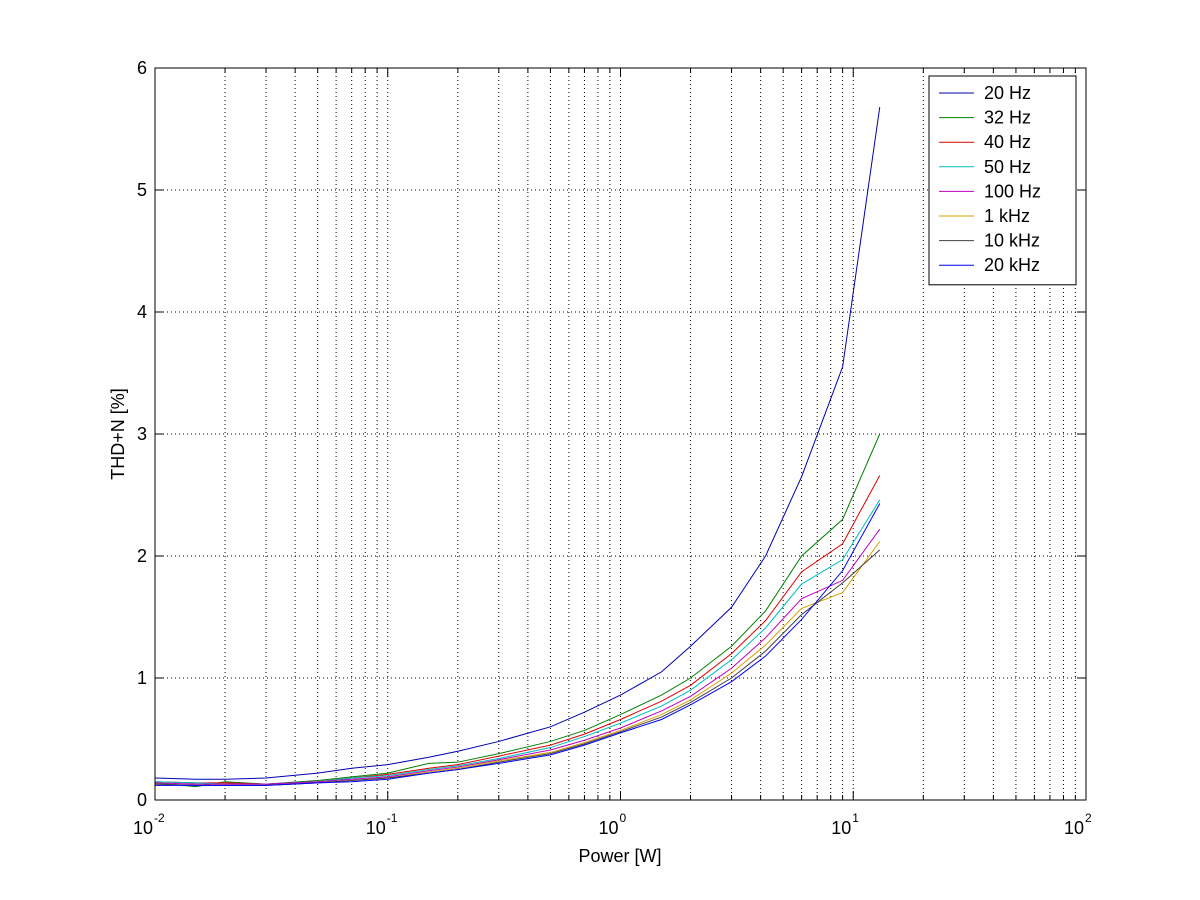 This screenshot has height=900, width=1200. Describe the element at coordinates (142, 190) in the screenshot. I see `y-tick-label: 5` at that location.